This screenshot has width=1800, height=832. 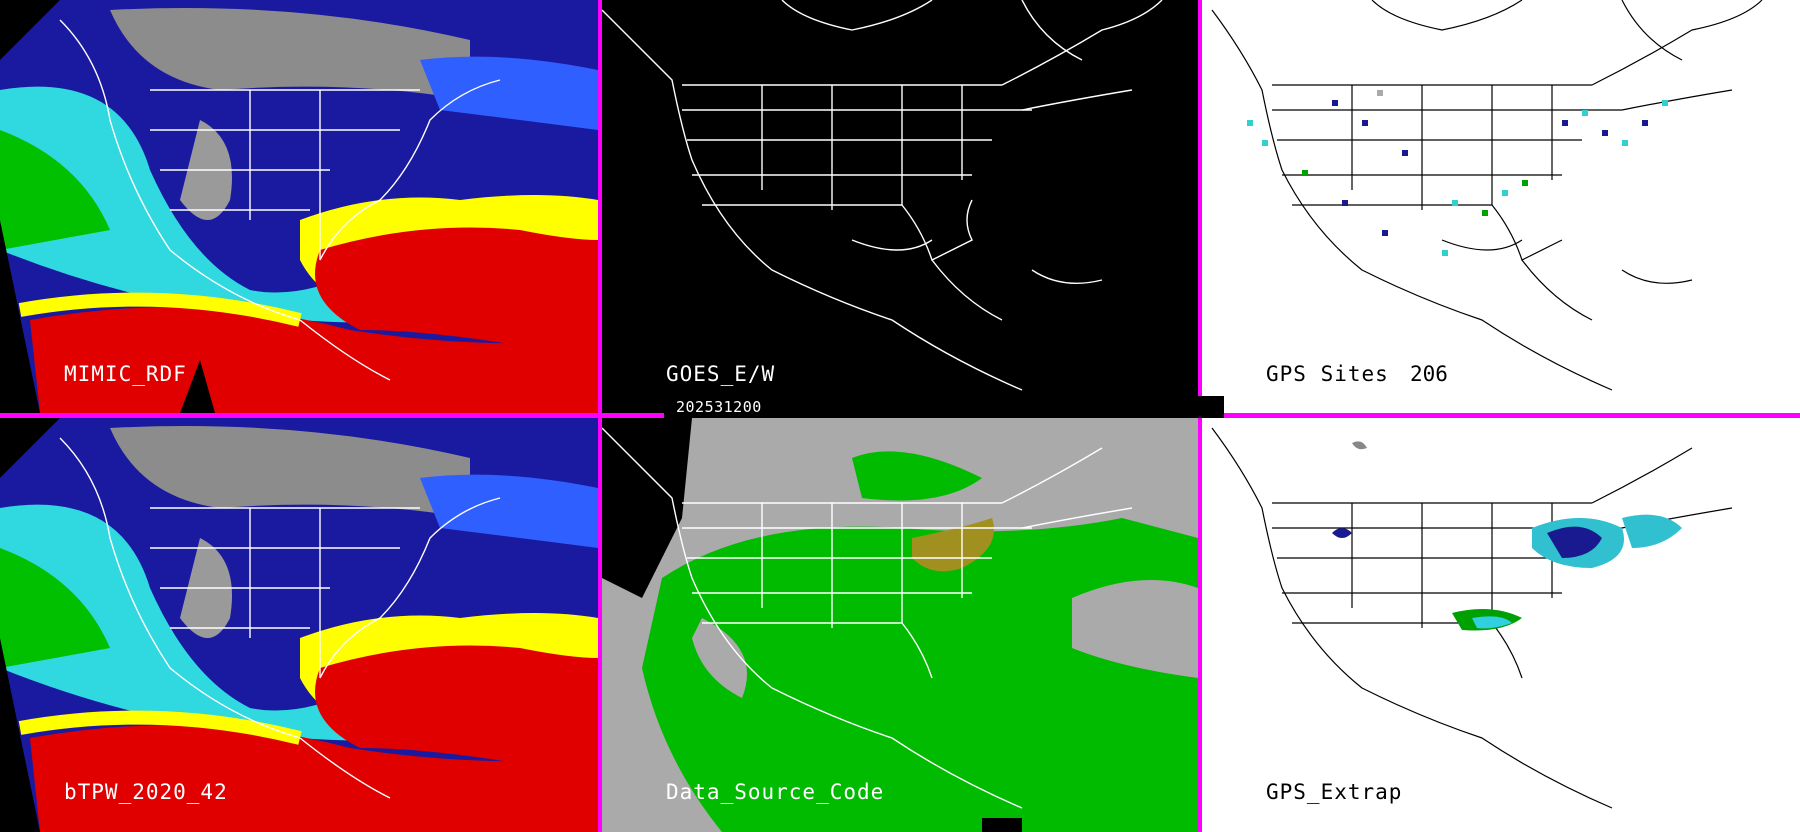 I want to click on timestamp-bar: 202531200, so click(x=944, y=407).